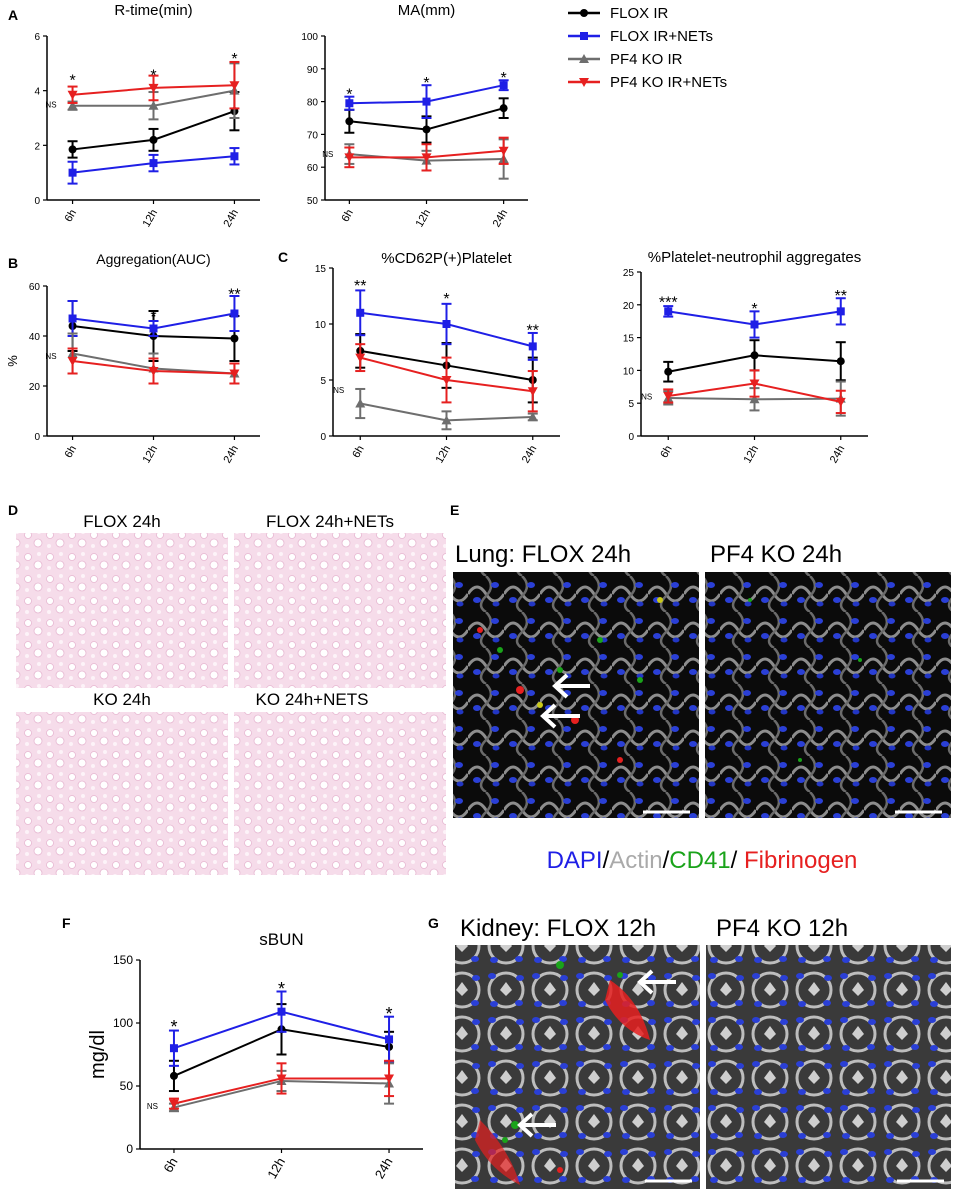 The height and width of the screenshot is (1201, 957). What do you see at coordinates (35, 337) in the screenshot?
I see `y-tick-label: 40` at bounding box center [35, 337].